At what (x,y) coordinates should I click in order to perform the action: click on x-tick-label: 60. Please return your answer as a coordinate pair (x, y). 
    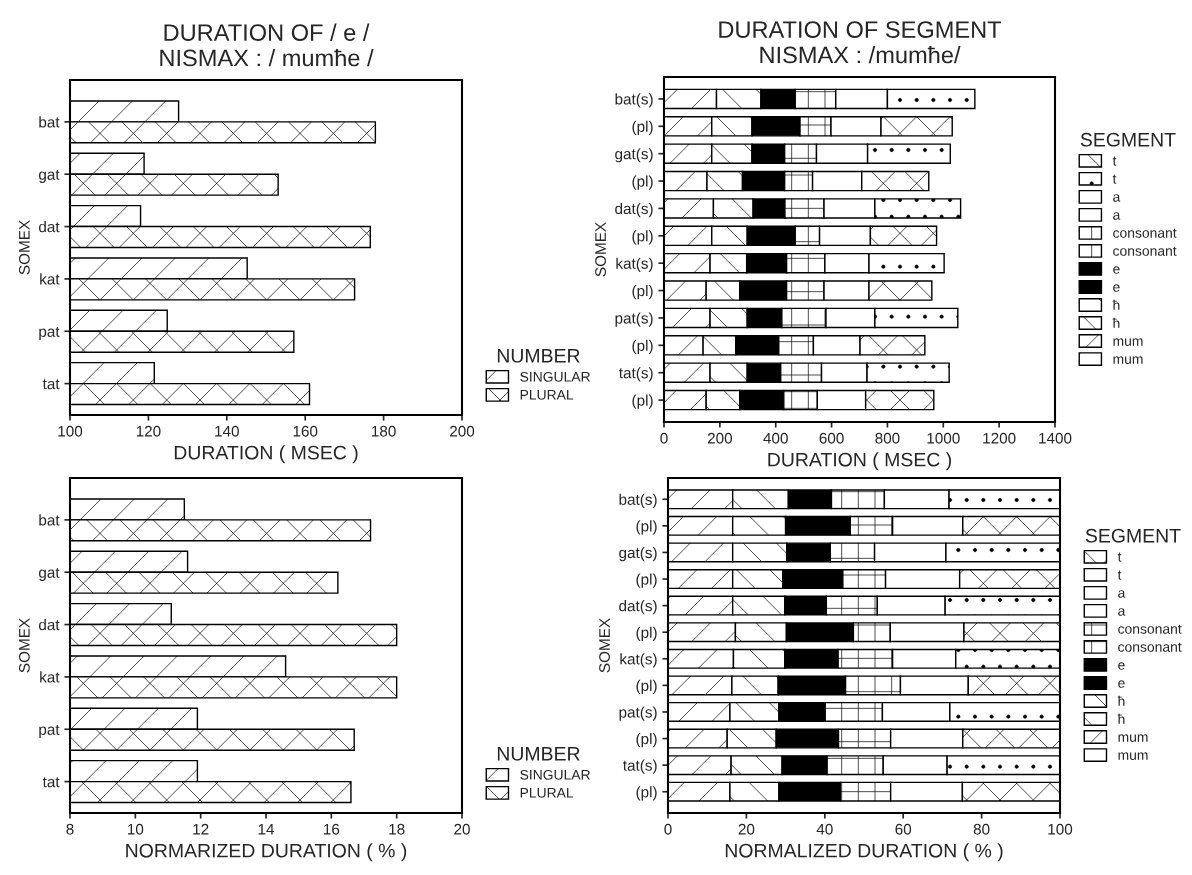
    Looking at the image, I should click on (903, 829).